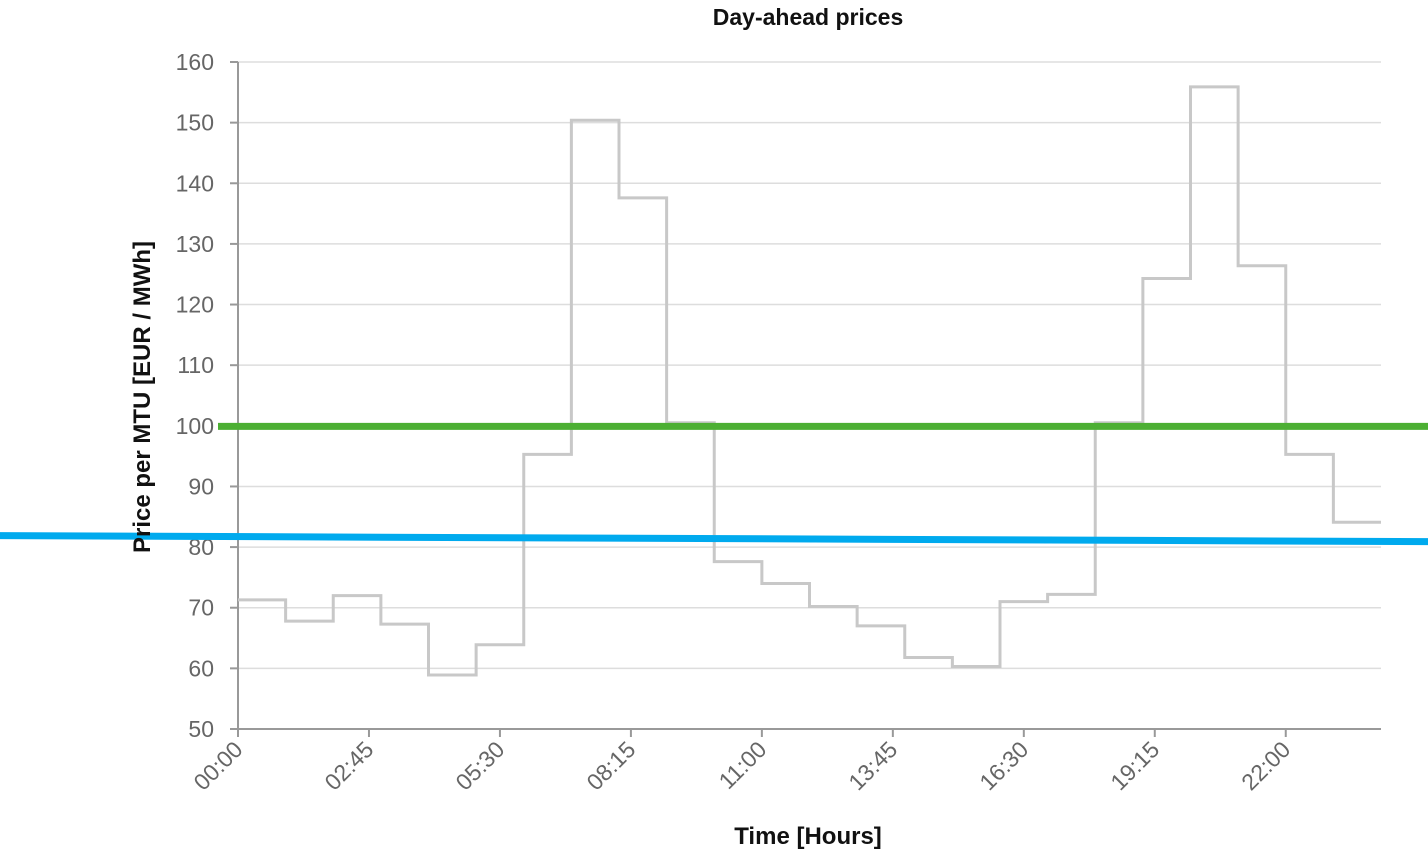  I want to click on x-tick-label: 02:45, so click(348, 765).